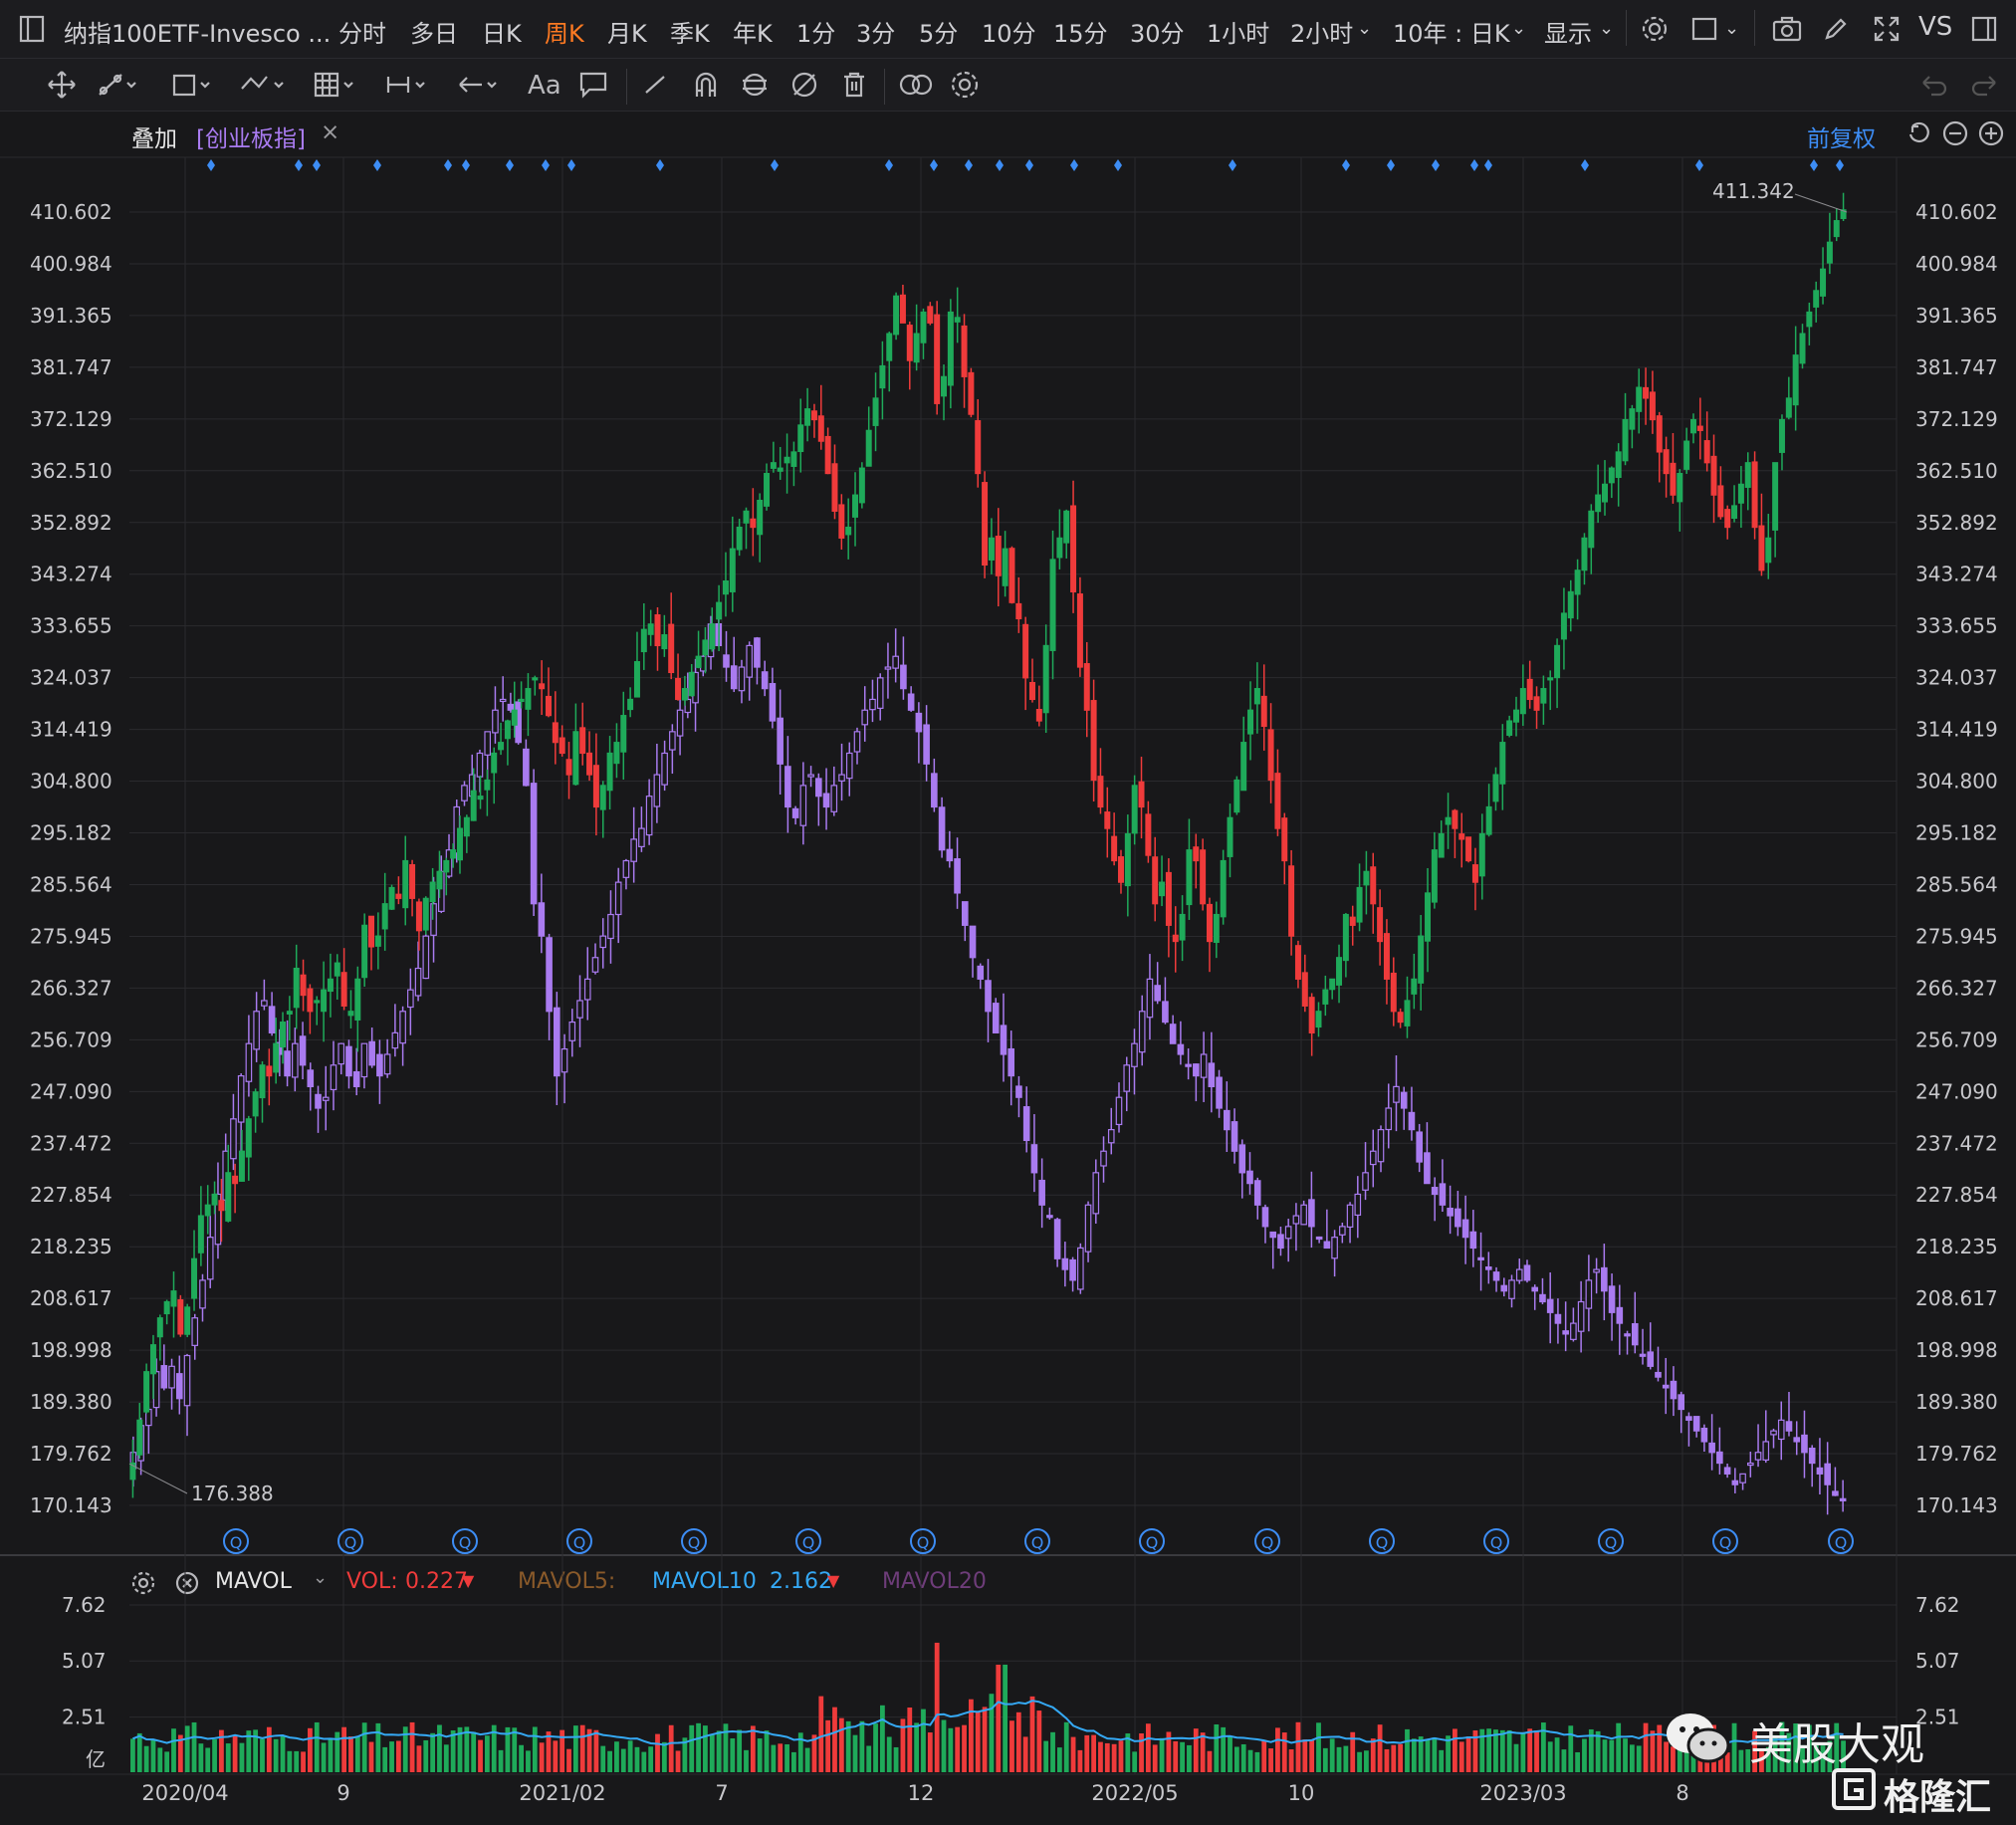 This screenshot has height=1825, width=2016. Describe the element at coordinates (1157, 34) in the screenshot. I see `period-tab-12: 30分` at that location.